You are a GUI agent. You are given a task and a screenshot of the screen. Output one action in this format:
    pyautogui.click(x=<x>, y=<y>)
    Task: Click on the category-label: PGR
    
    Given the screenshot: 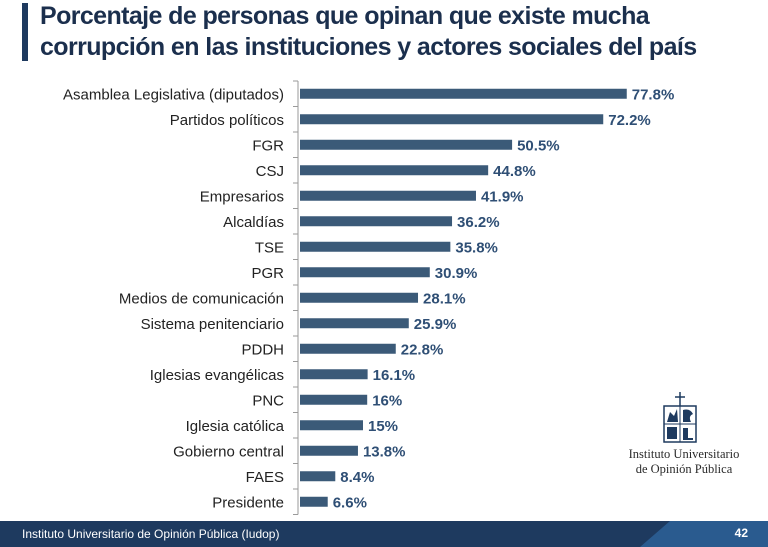 What is the action you would take?
    pyautogui.click(x=267, y=273)
    